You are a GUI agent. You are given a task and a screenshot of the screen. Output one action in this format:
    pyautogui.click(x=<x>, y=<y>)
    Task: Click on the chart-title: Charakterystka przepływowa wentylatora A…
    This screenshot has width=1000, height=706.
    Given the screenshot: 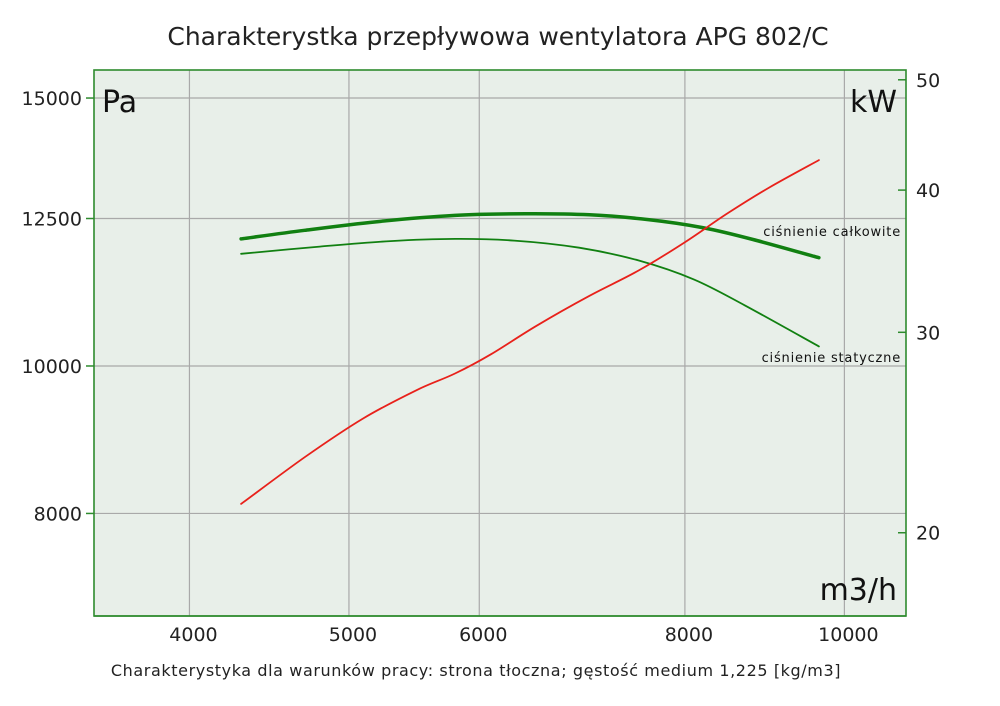 What is the action you would take?
    pyautogui.click(x=497, y=36)
    